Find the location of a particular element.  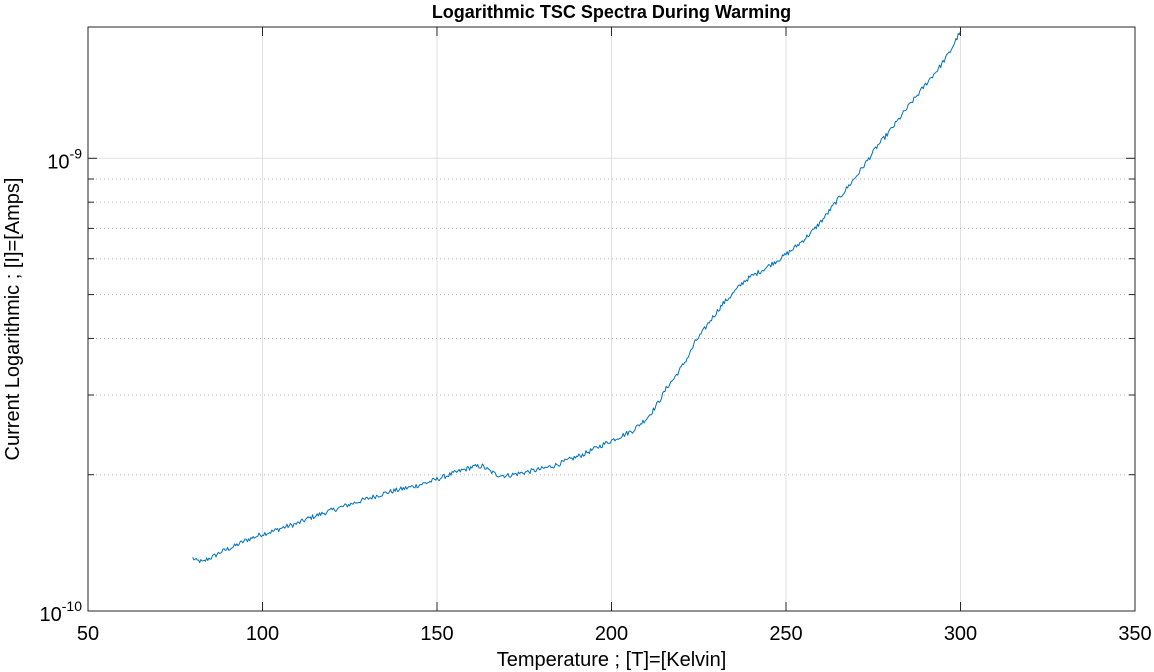

y-axis-label: Current Logarithmic ; [I]=[Amps] is located at coordinates (13, 319).